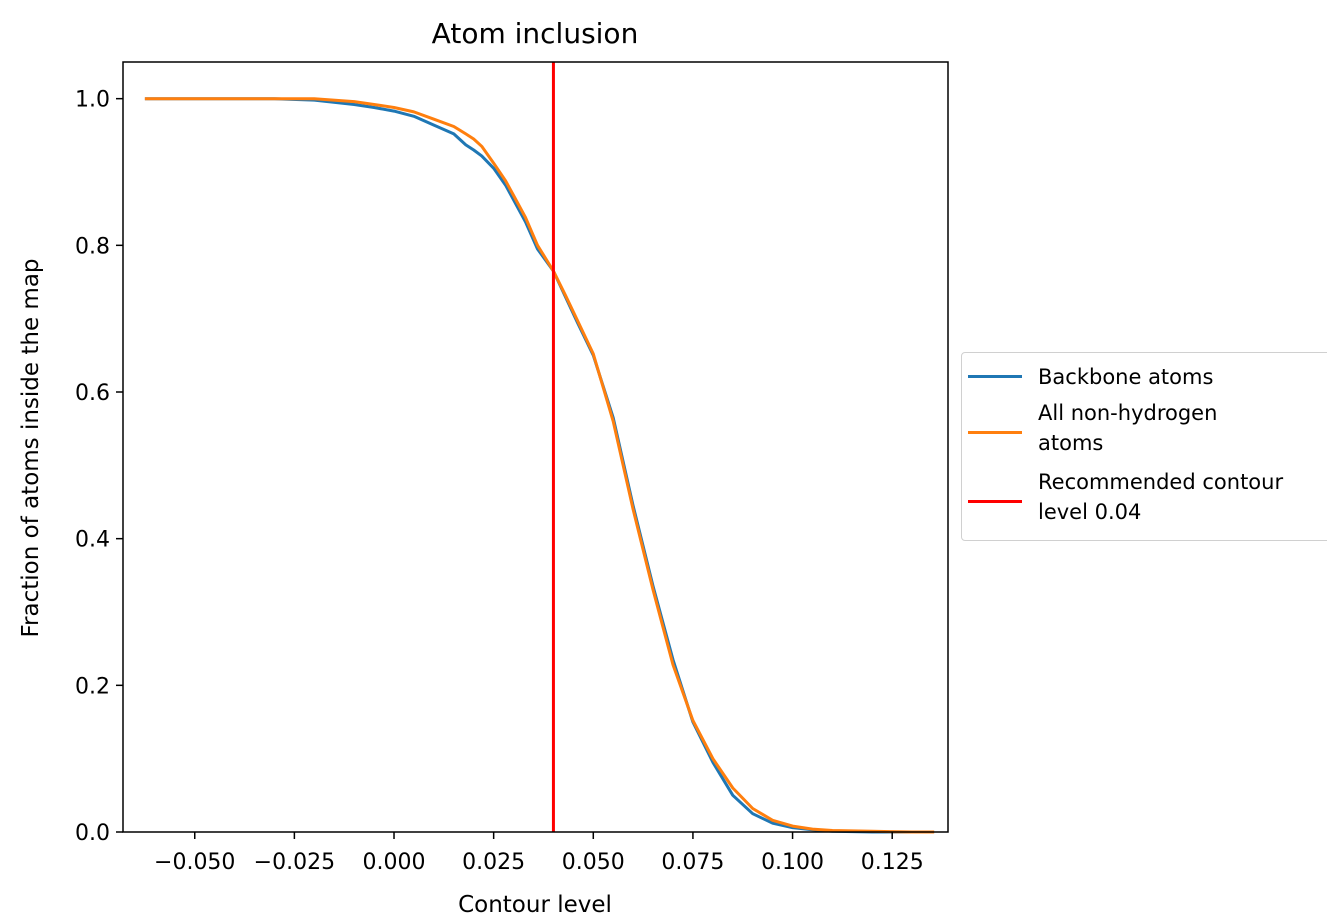 The width and height of the screenshot is (1327, 918). I want to click on x-tick-label: −0.025, so click(294, 862).